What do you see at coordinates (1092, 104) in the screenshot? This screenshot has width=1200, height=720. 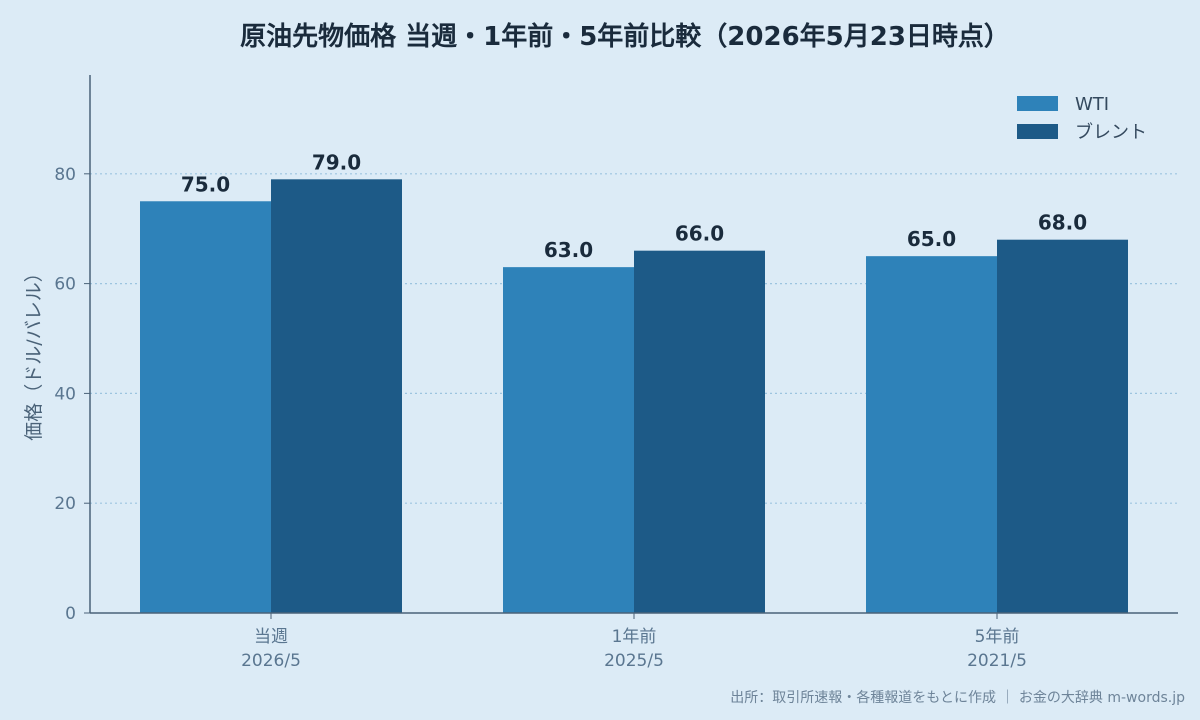 I see `legend-label: WTI` at bounding box center [1092, 104].